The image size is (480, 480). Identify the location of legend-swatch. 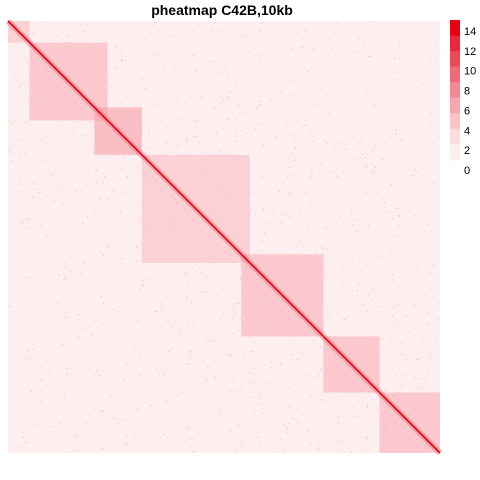
(455, 121).